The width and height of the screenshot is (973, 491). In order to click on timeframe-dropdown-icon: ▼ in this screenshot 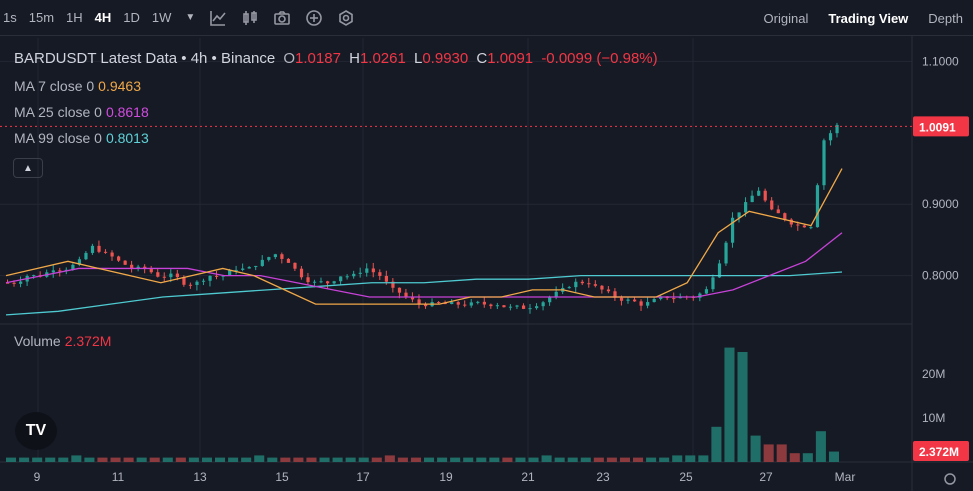, I will do `click(190, 17)`.